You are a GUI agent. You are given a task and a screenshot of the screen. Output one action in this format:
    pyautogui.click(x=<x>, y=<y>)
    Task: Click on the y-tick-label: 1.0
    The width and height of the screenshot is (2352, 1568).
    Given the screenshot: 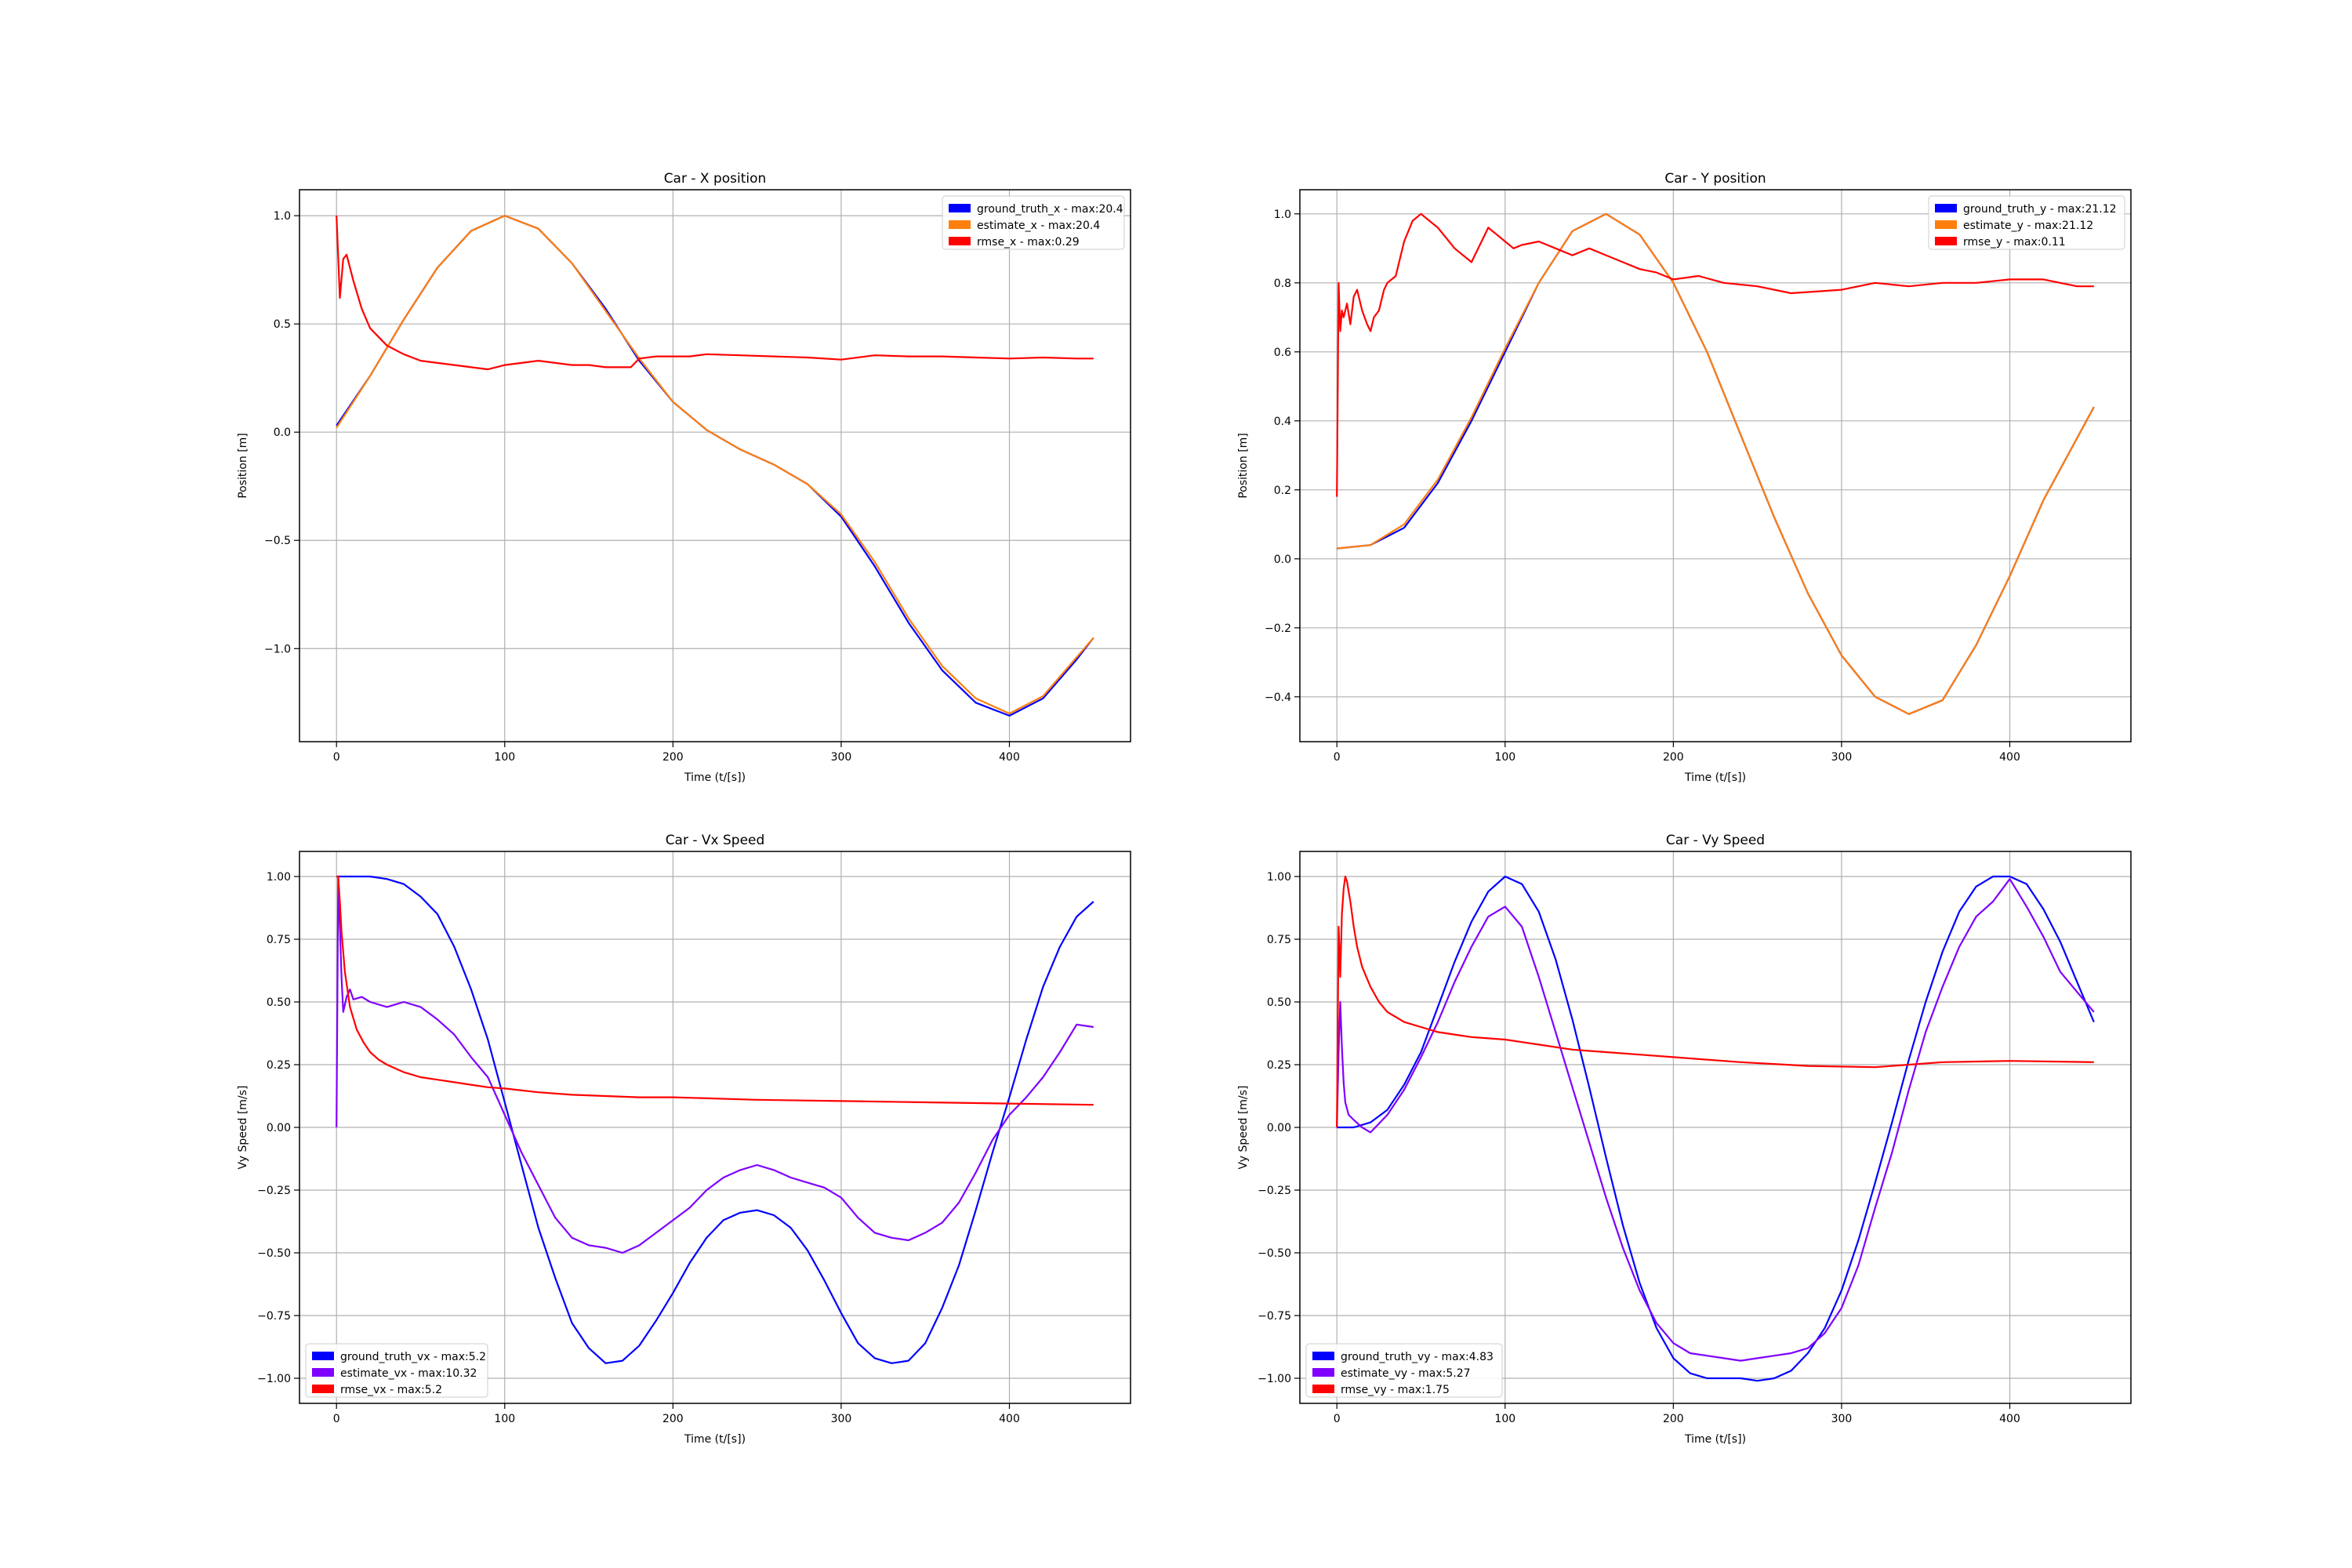 What is the action you would take?
    pyautogui.click(x=282, y=216)
    